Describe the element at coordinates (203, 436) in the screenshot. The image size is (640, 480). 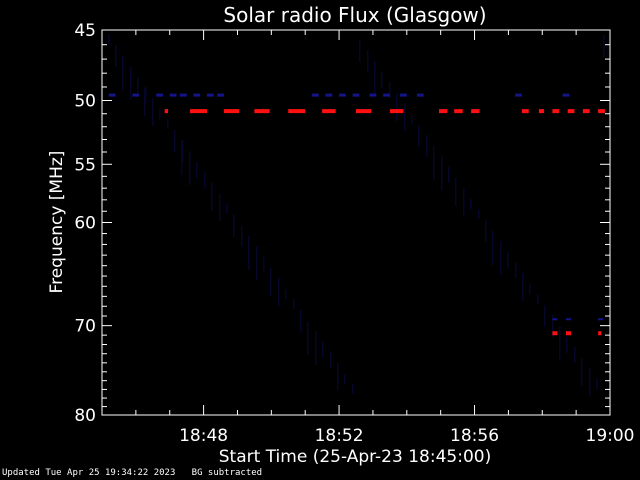
I see `x-tick-label: 18:48` at that location.